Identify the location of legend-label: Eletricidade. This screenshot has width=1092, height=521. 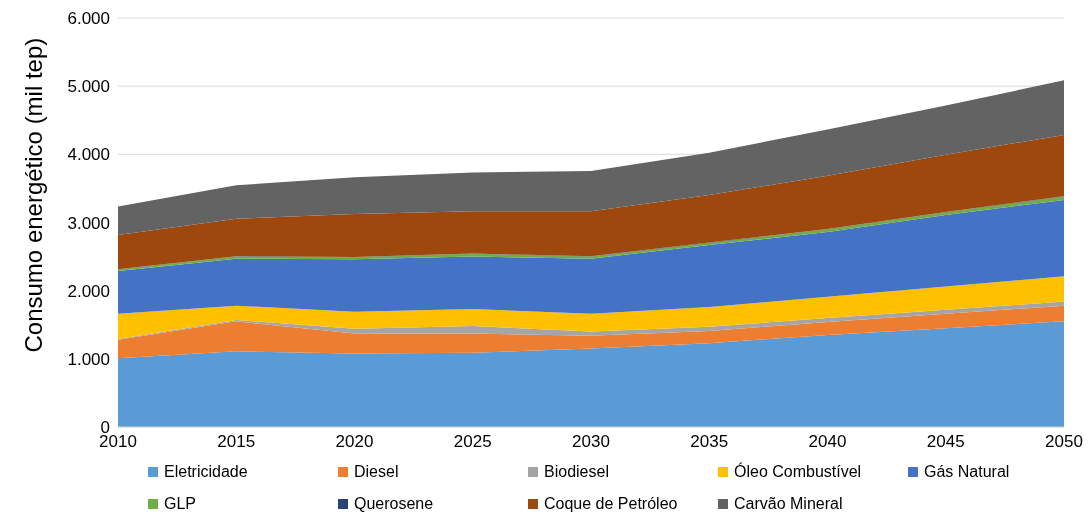
(206, 472).